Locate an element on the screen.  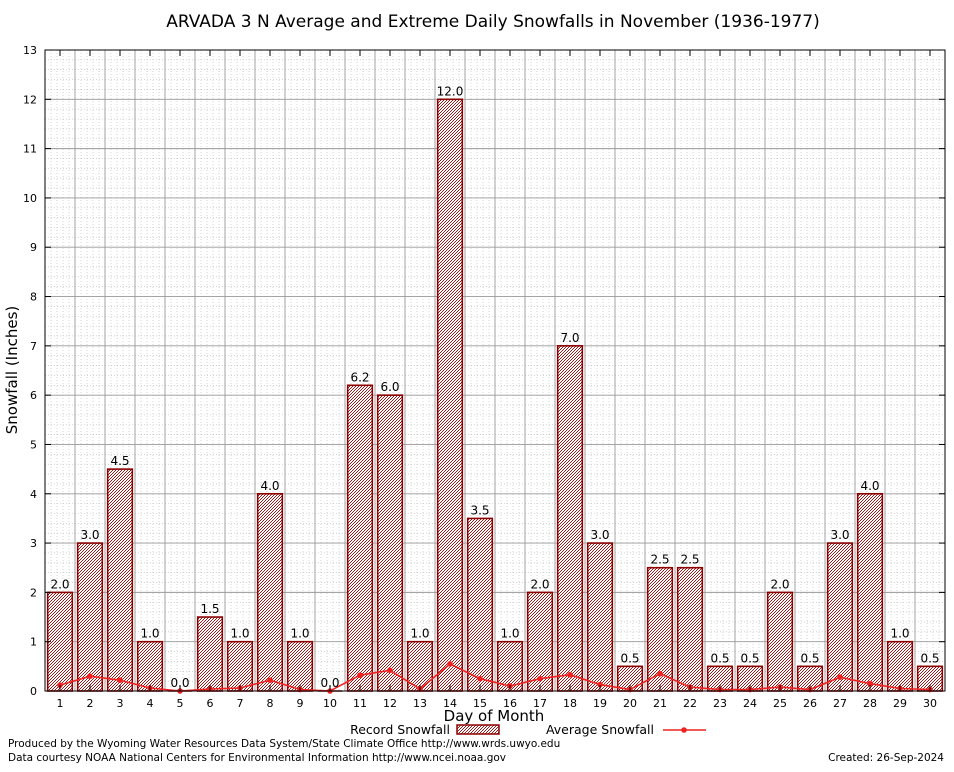
x-tick-label-6: 6 is located at coordinates (210, 703).